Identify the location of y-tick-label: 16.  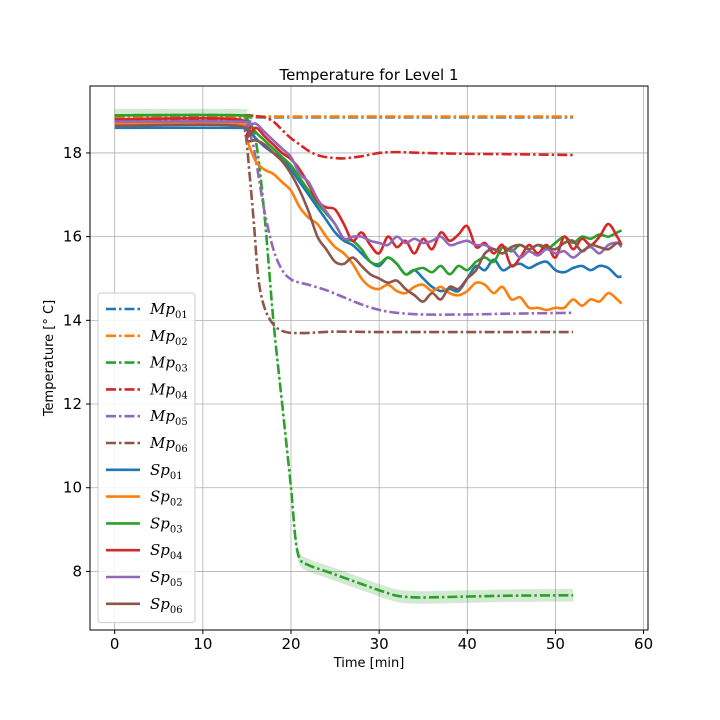
(72, 237).